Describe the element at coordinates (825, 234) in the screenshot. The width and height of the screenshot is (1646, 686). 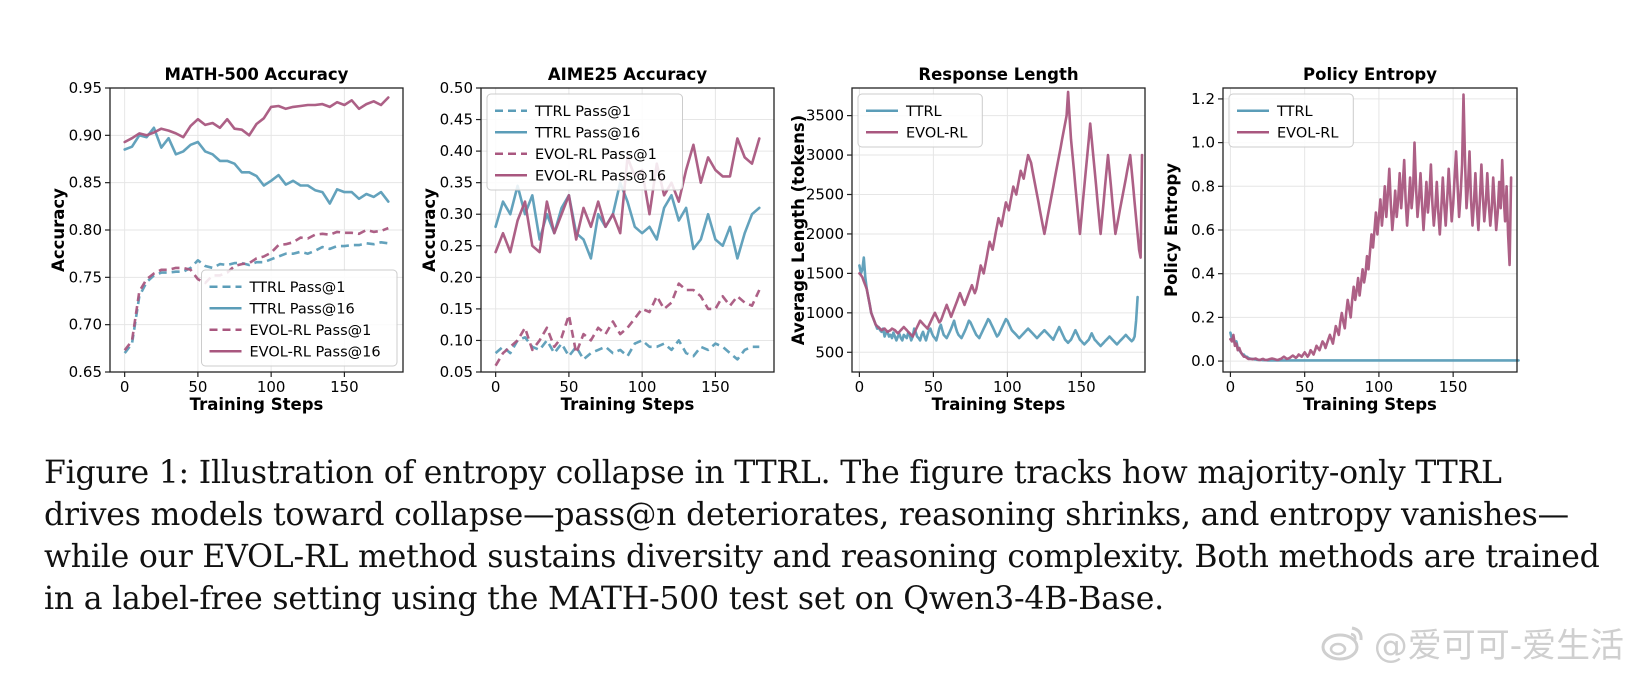
I see `y-tick-label: 2000` at that location.